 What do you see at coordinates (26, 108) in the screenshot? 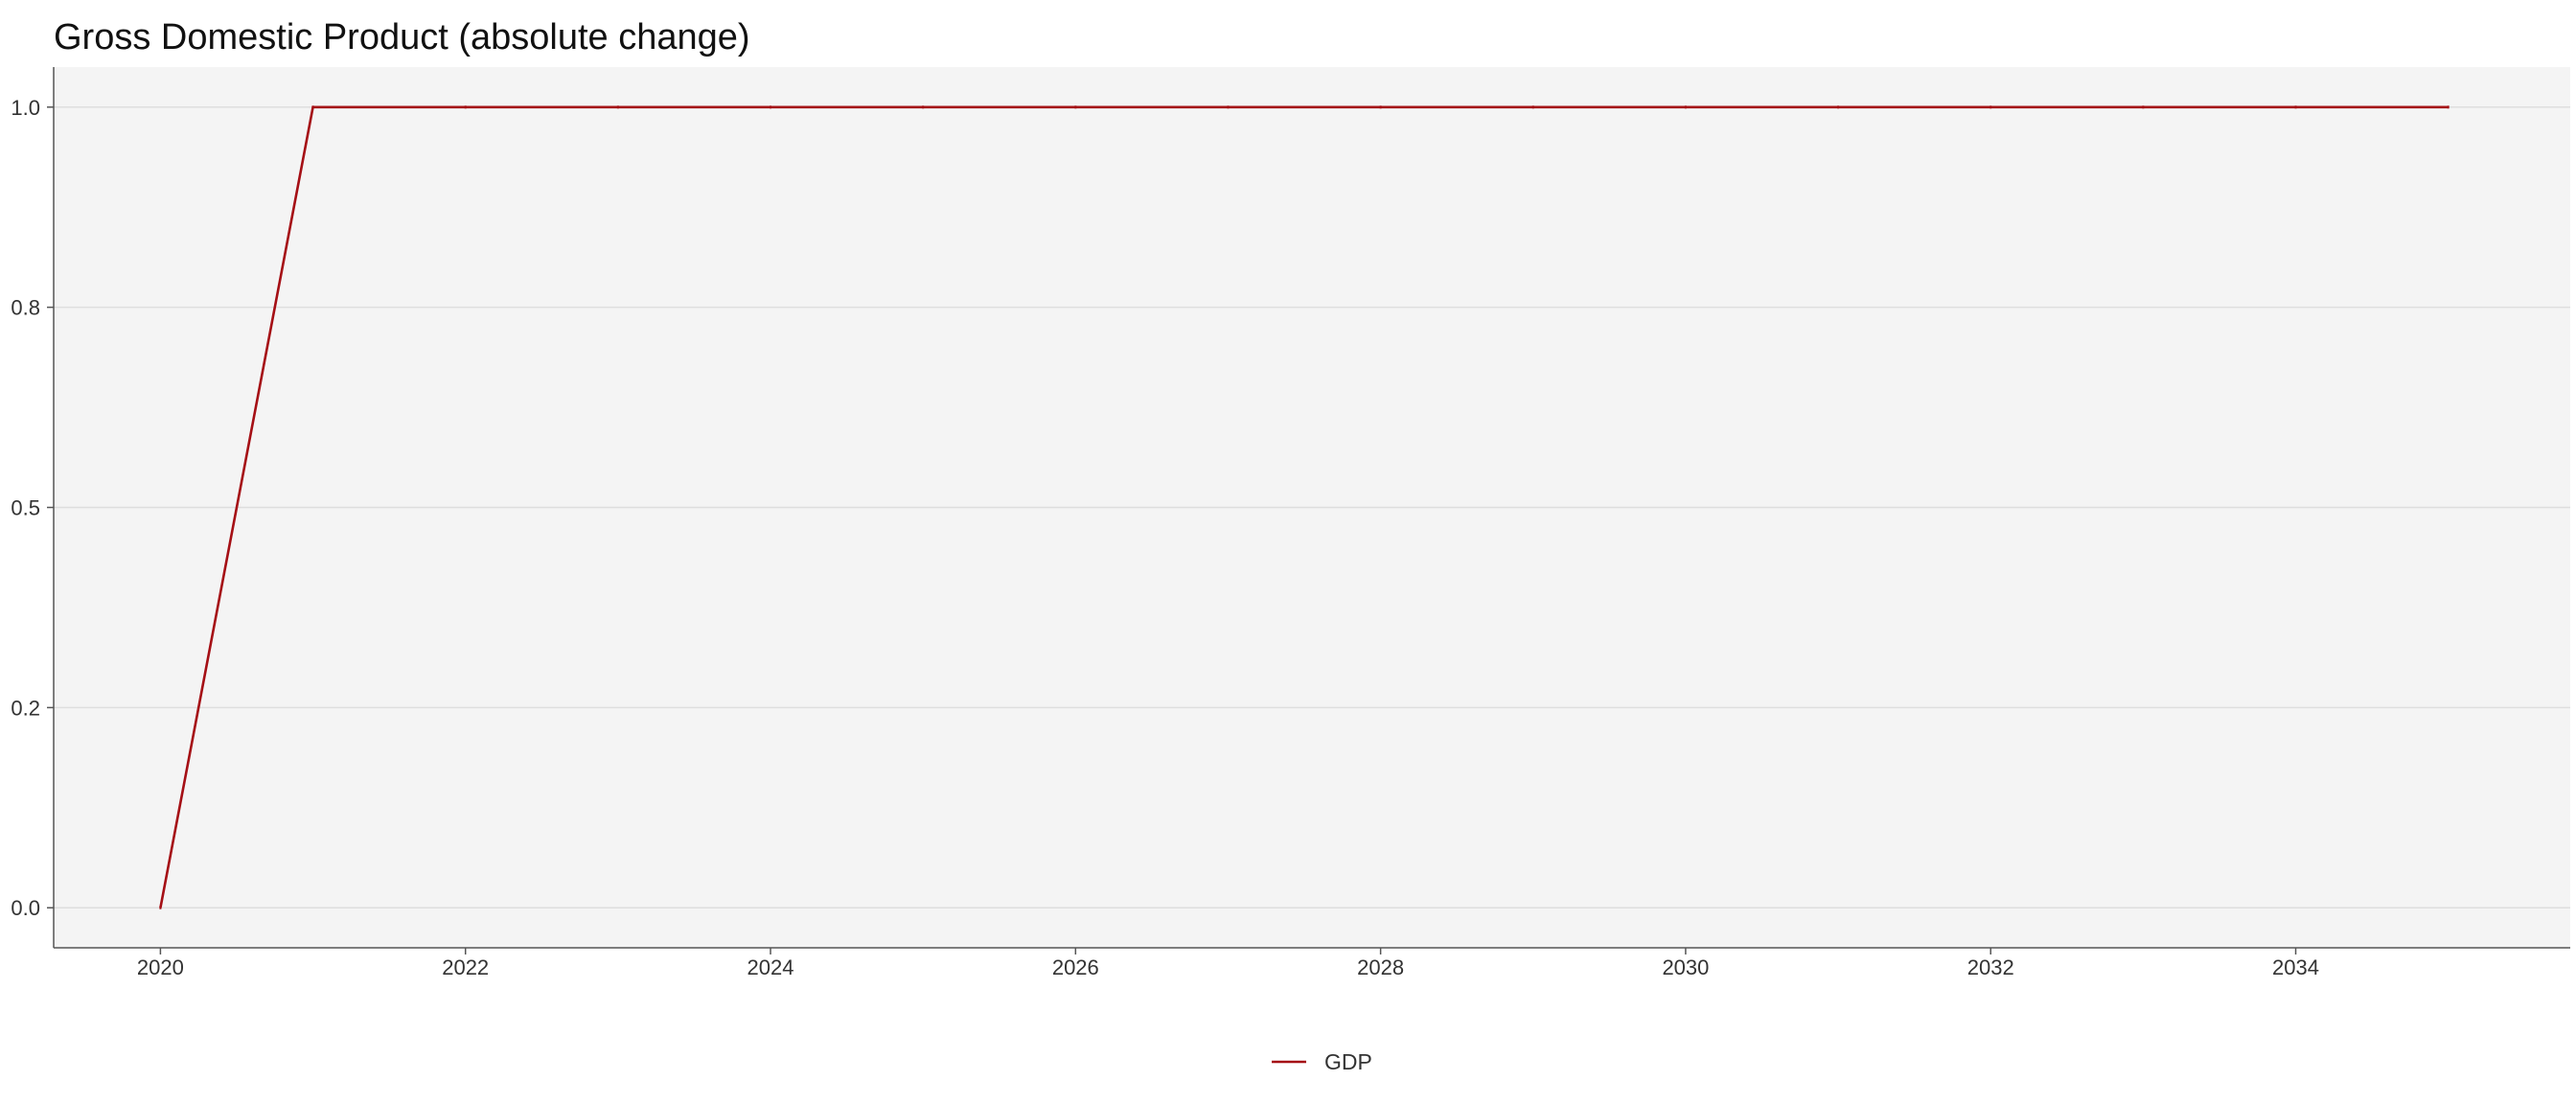
I see `y-tick-label: 1.0` at bounding box center [26, 108].